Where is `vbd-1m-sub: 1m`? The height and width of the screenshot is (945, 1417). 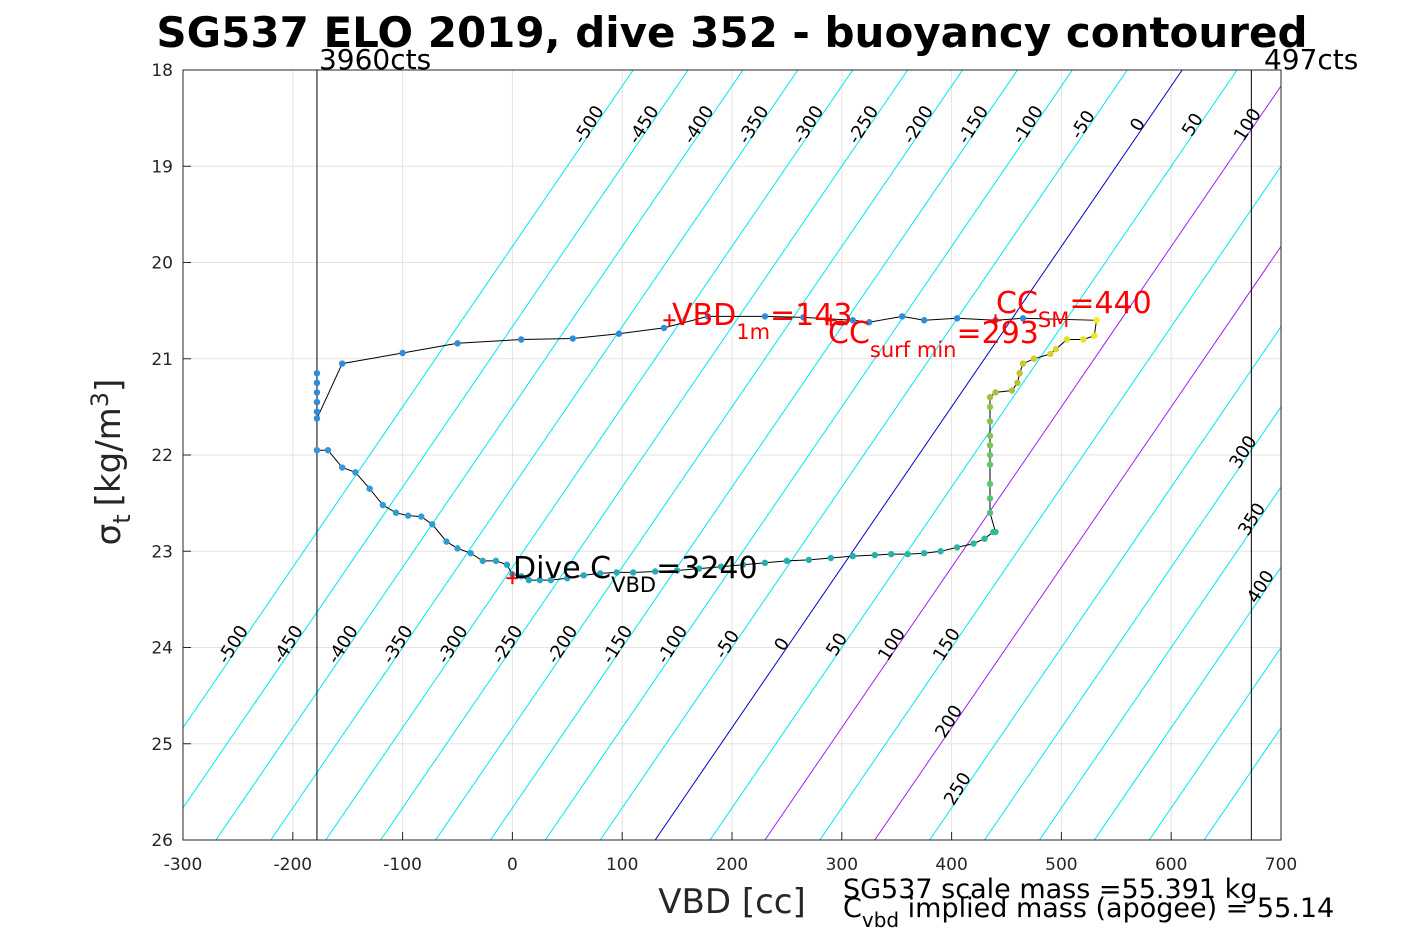
vbd-1m-sub: 1m is located at coordinates (753, 332).